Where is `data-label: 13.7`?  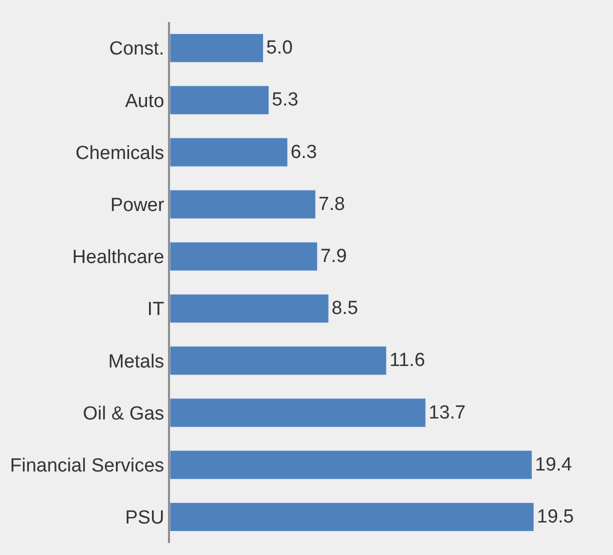 data-label: 13.7 is located at coordinates (447, 413).